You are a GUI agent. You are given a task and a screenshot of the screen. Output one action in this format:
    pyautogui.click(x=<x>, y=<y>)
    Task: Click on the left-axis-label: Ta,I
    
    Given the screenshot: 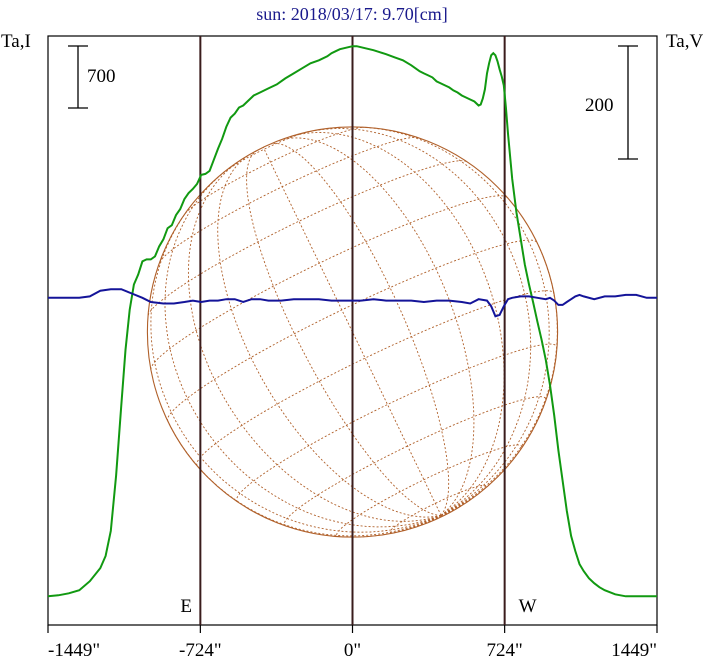 What is the action you would take?
    pyautogui.click(x=16, y=41)
    